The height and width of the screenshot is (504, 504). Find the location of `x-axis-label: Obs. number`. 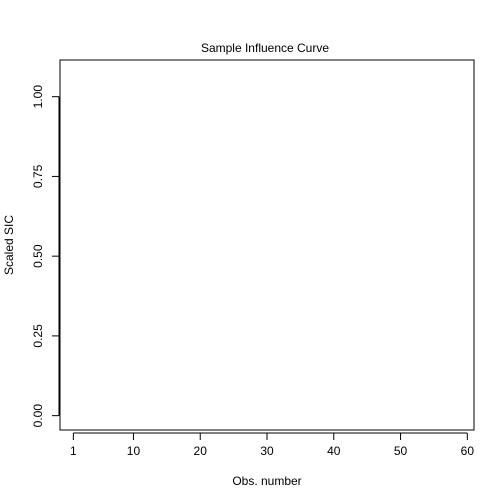

x-axis-label: Obs. number is located at coordinates (266, 481).